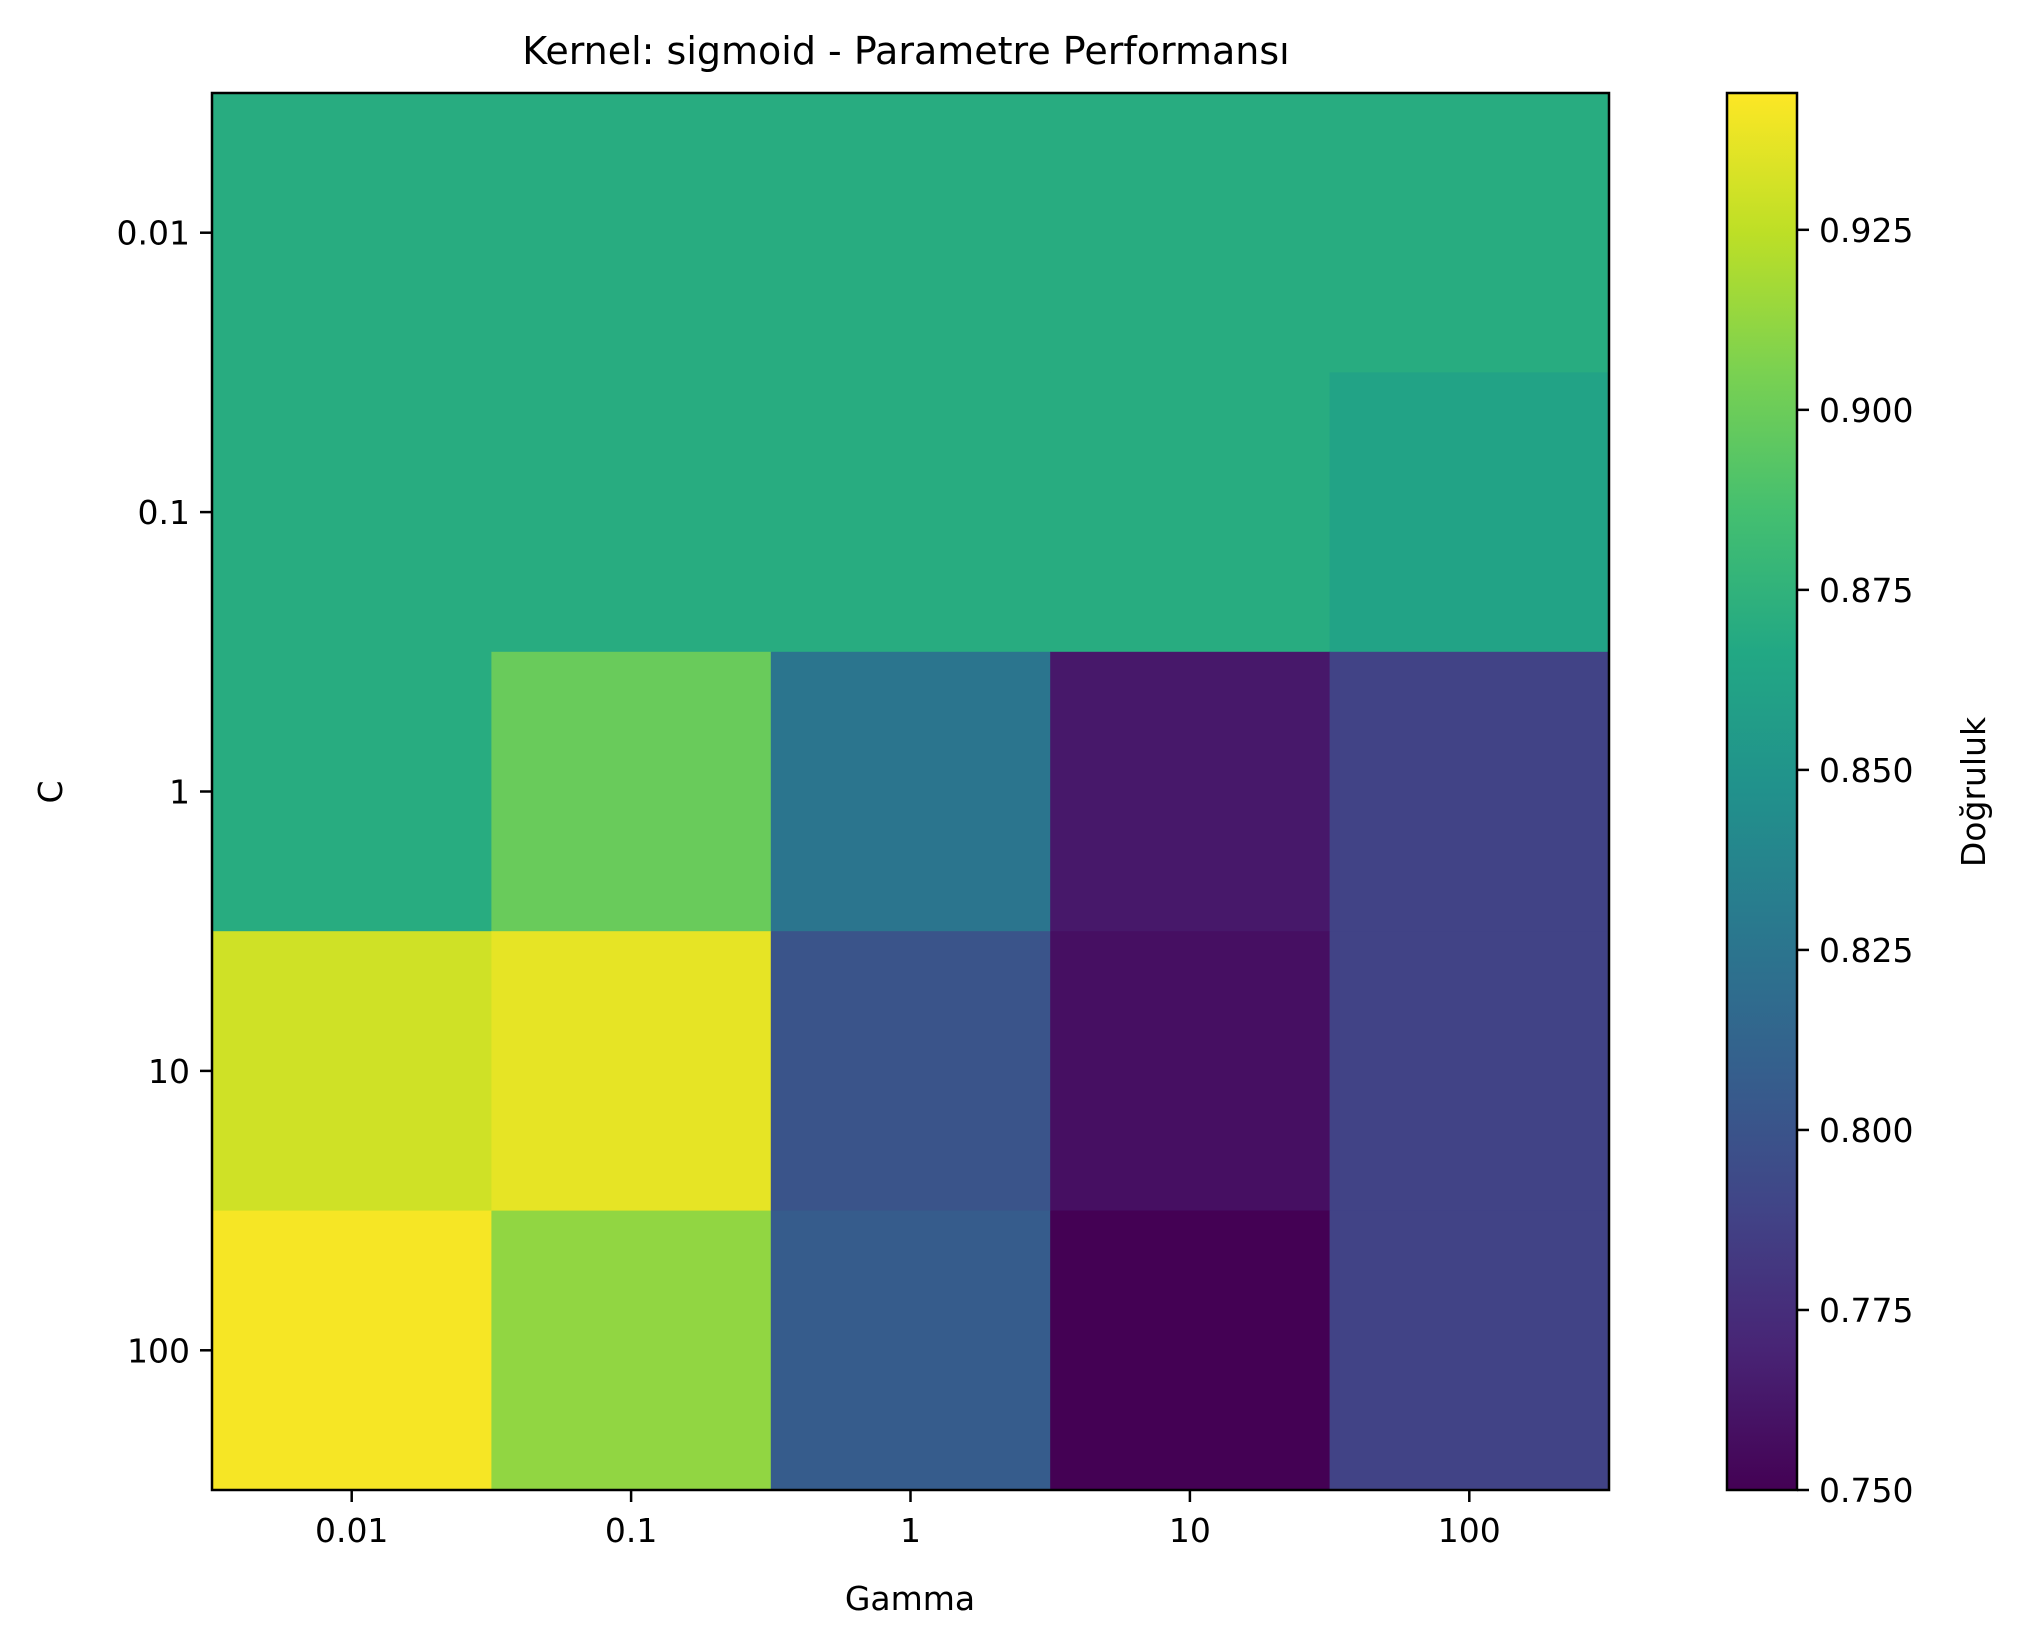 This screenshot has height=1638, width=2019. I want to click on colorbar-tick-label: 0.800, so click(1866, 1130).